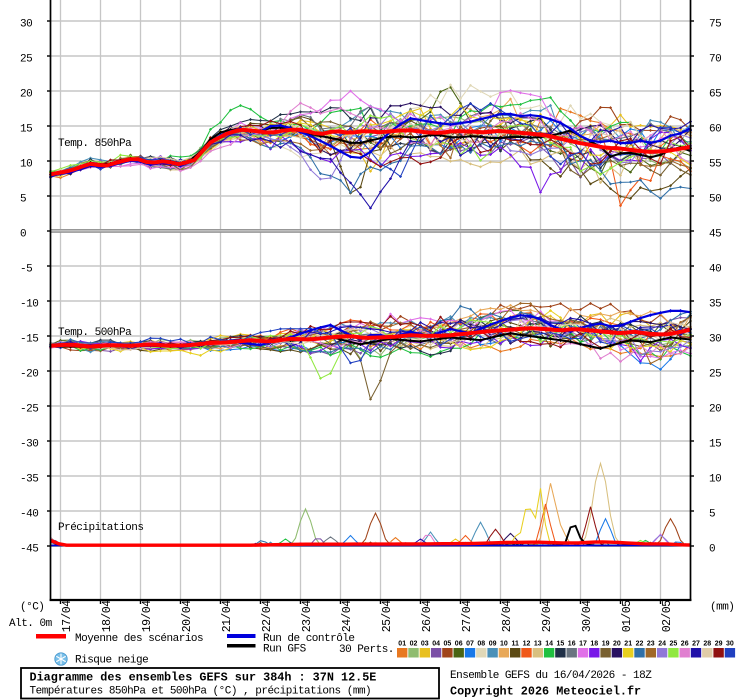 The width and height of the screenshot is (740, 700). Describe the element at coordinates (459, 643) in the screenshot. I see `svg-text: 06` at that location.